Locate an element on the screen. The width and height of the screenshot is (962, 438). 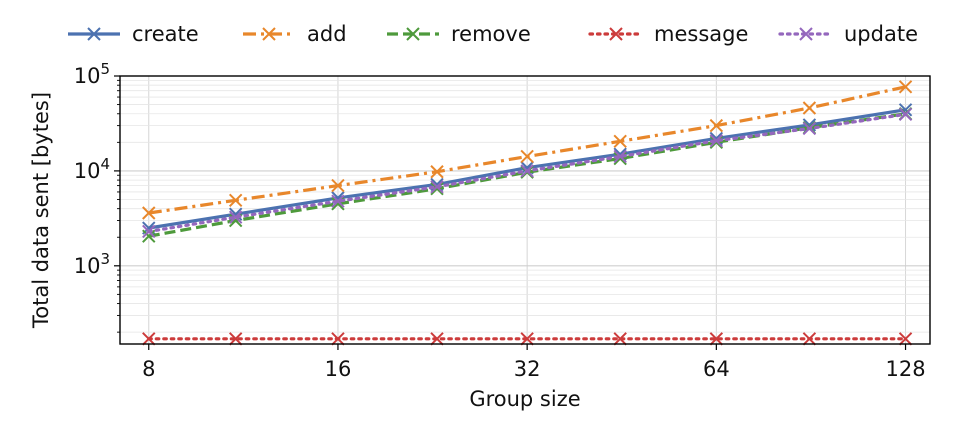
legend-label: remove is located at coordinates (491, 34).